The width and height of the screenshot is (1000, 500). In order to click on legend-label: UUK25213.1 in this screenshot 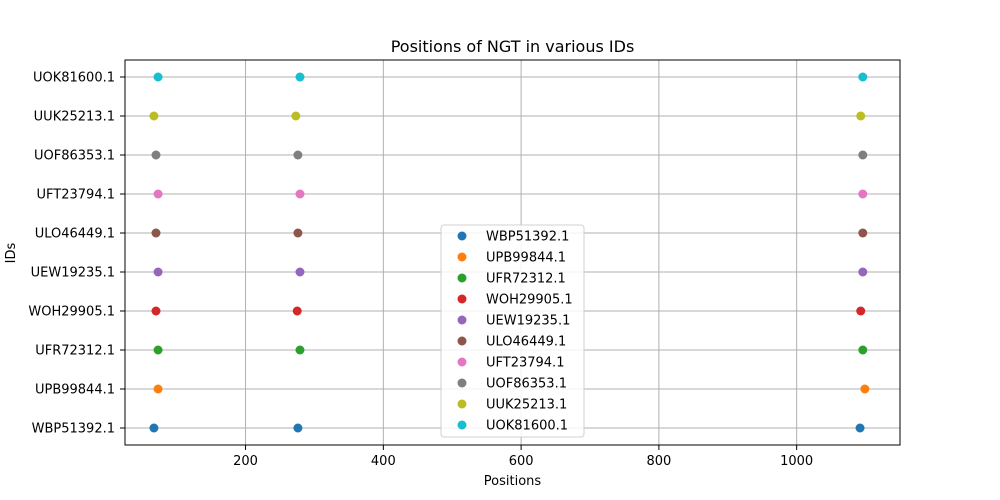, I will do `click(526, 405)`.